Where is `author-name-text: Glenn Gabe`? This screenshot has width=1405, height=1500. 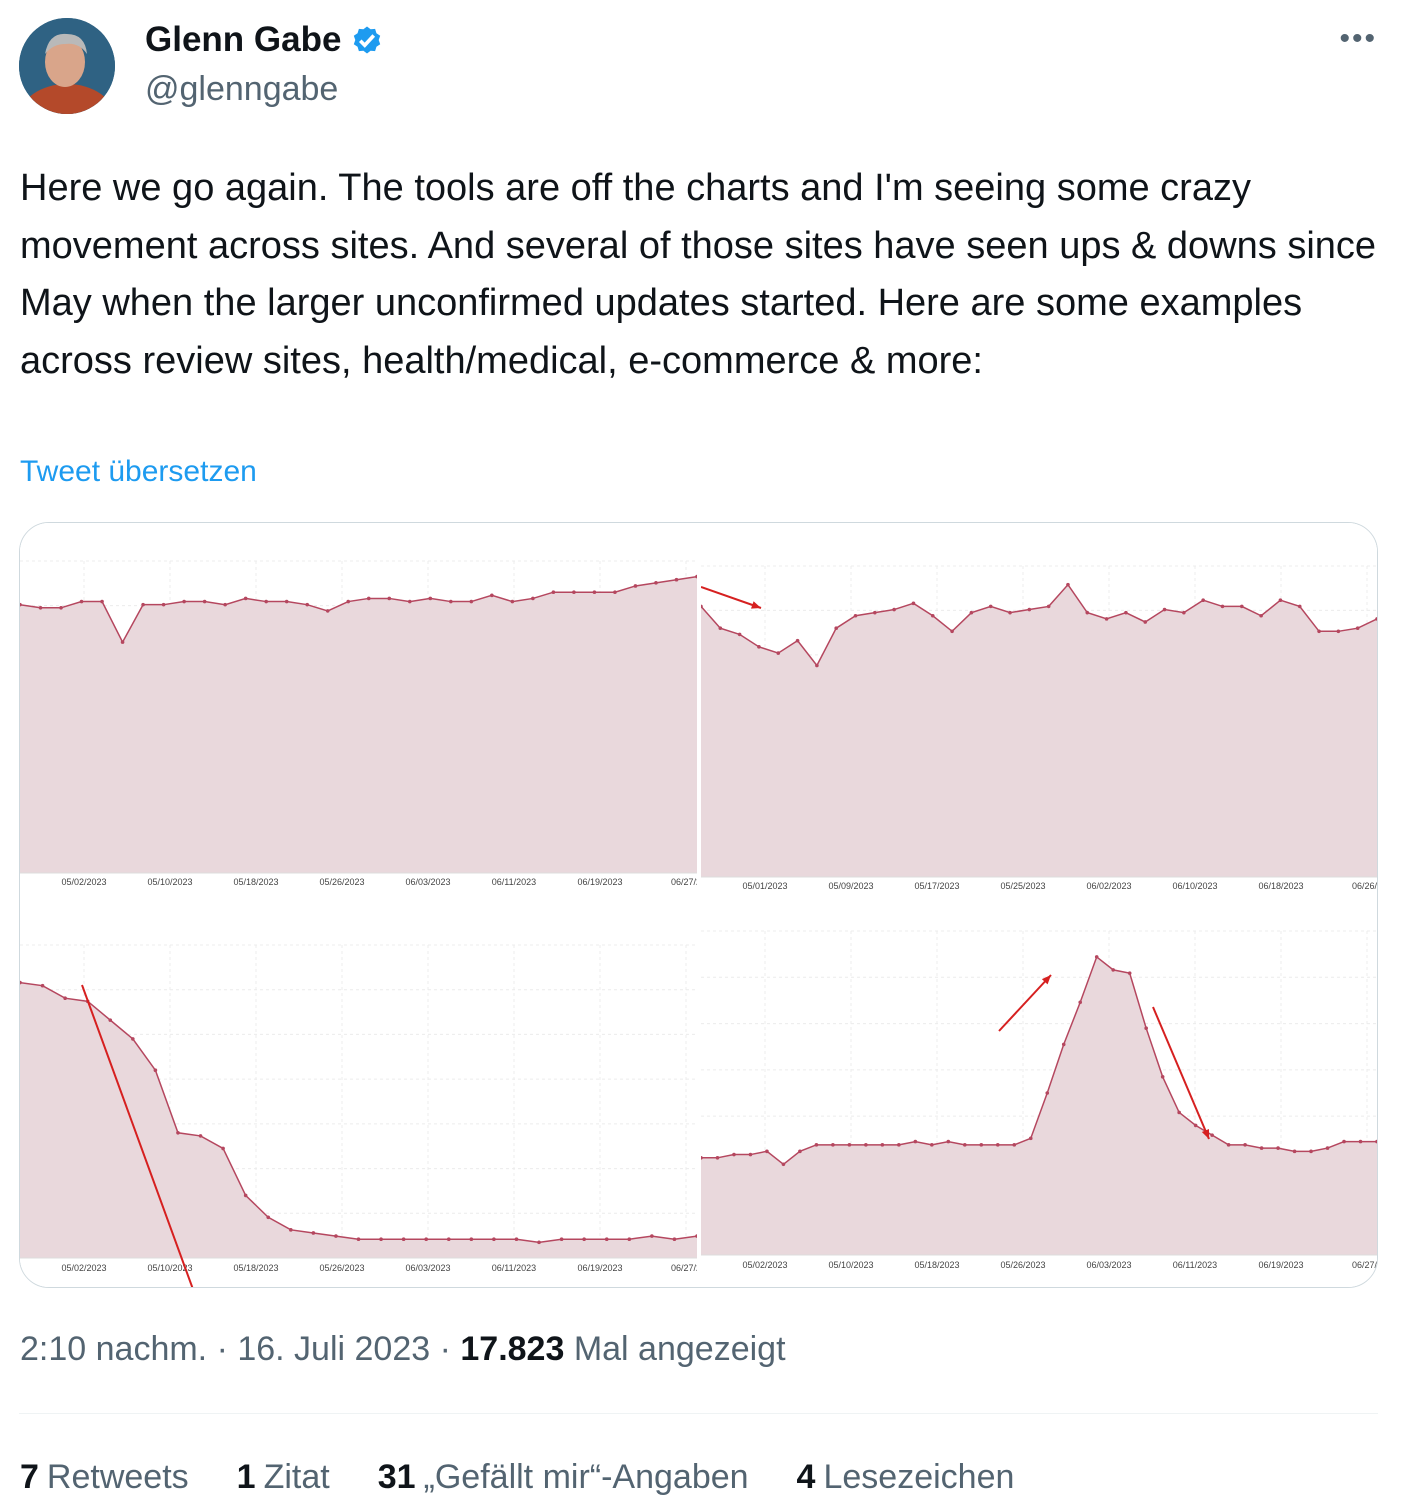 author-name-text: Glenn Gabe is located at coordinates (243, 39).